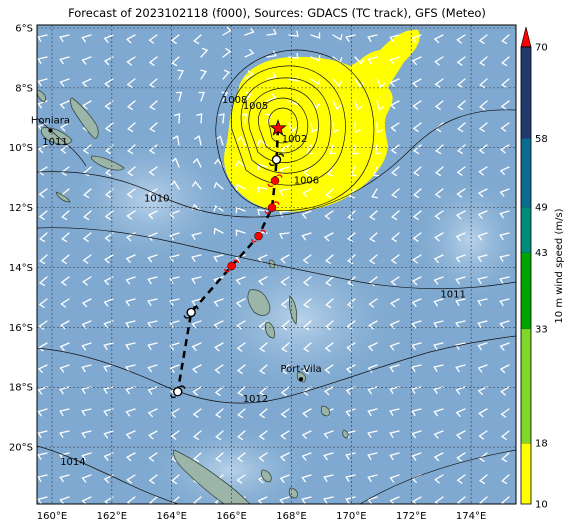 The height and width of the screenshot is (528, 574). I want to click on island-tanna, so click(345, 434).